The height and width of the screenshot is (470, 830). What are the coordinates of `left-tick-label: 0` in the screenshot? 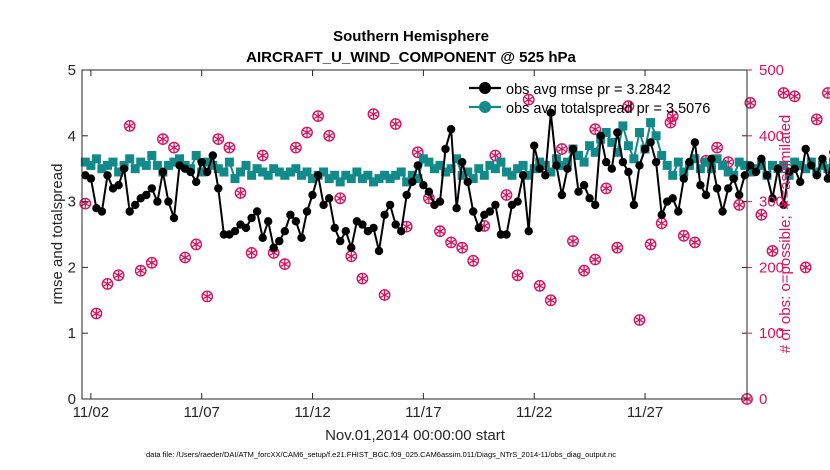 It's located at (72, 399).